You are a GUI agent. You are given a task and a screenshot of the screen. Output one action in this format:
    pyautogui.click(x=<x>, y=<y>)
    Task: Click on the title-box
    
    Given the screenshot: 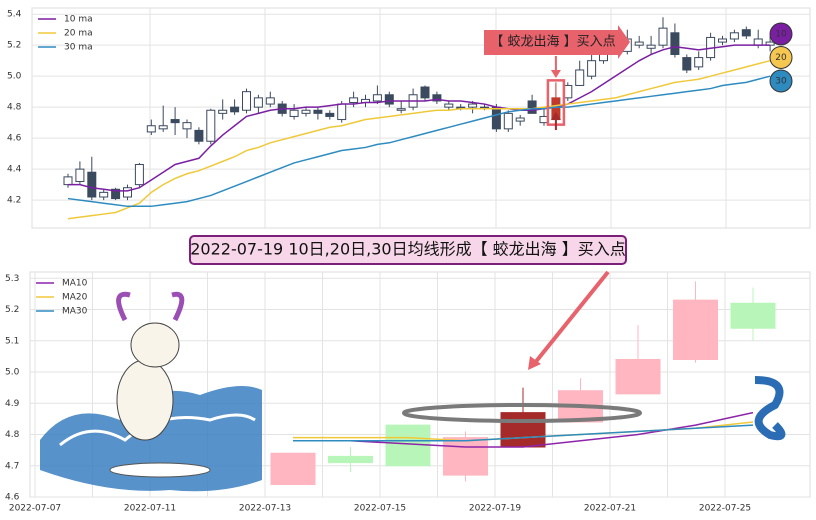 What is the action you would take?
    pyautogui.click(x=408, y=250)
    